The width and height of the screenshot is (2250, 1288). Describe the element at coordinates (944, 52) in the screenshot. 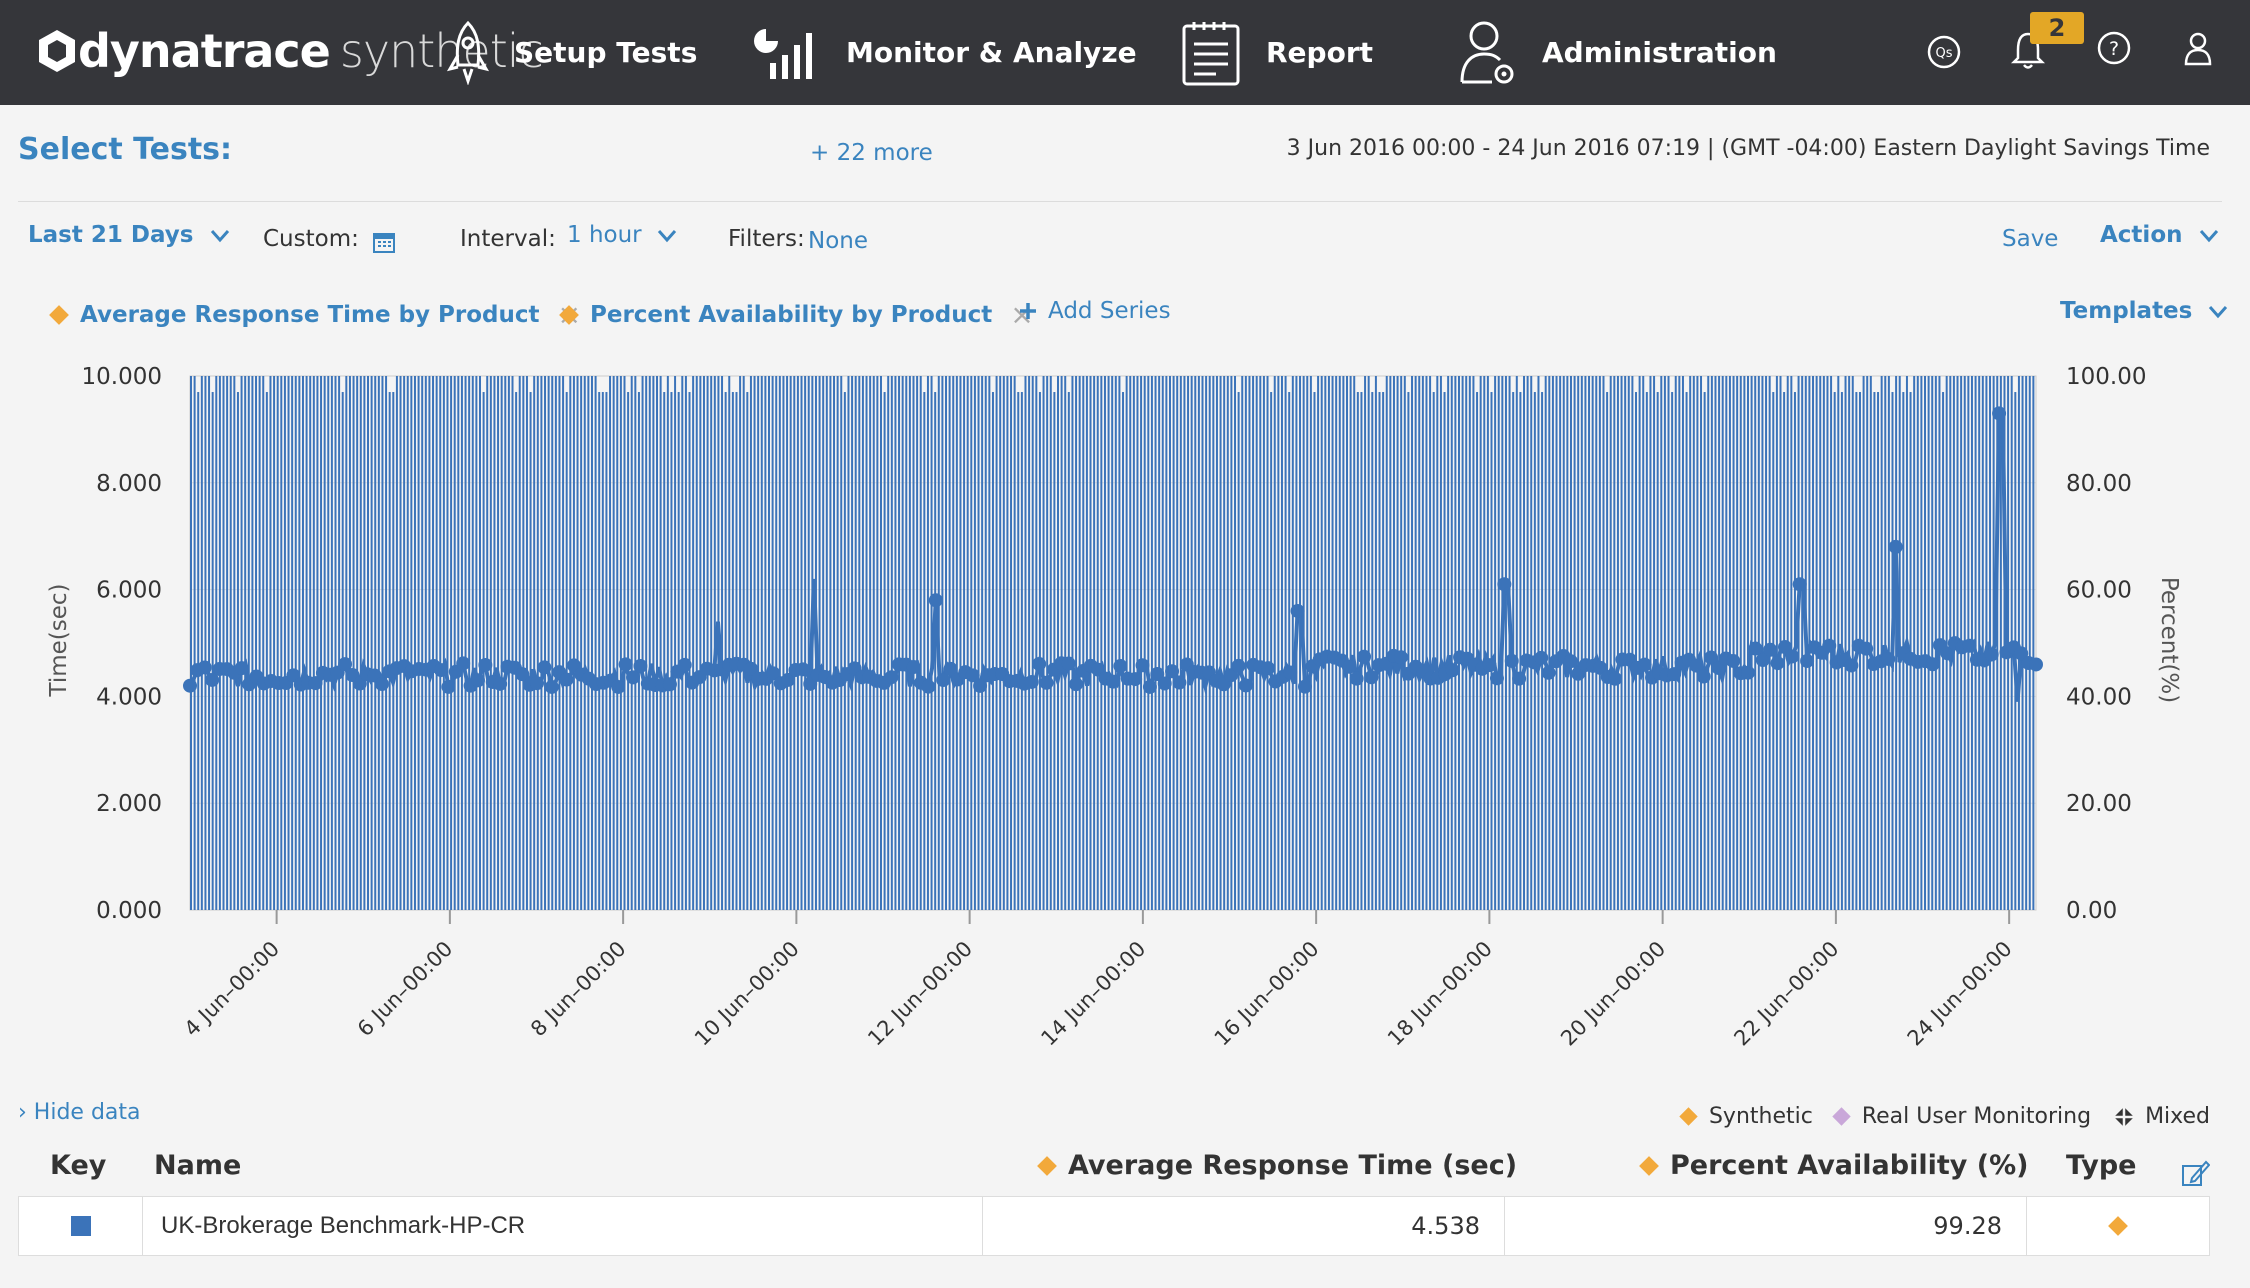

I see `nav-monitor-analyze: Monitor & Analyze` at that location.